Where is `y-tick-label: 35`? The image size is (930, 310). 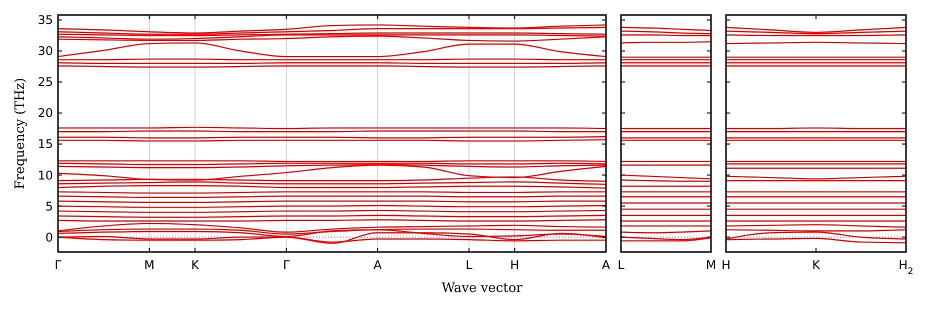 y-tick-label: 35 is located at coordinates (45, 20).